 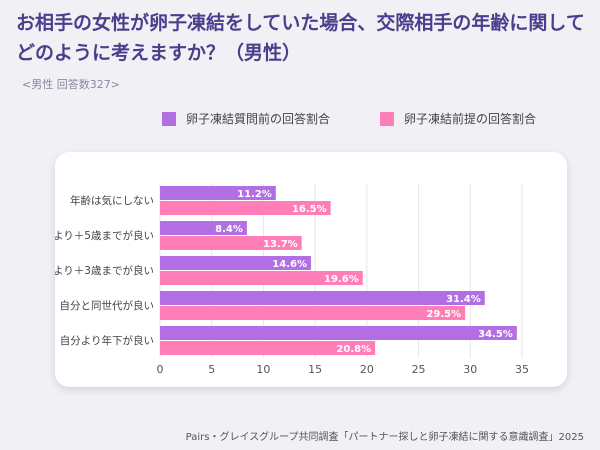 What do you see at coordinates (263, 369) in the screenshot?
I see `x-tick-label: 10` at bounding box center [263, 369].